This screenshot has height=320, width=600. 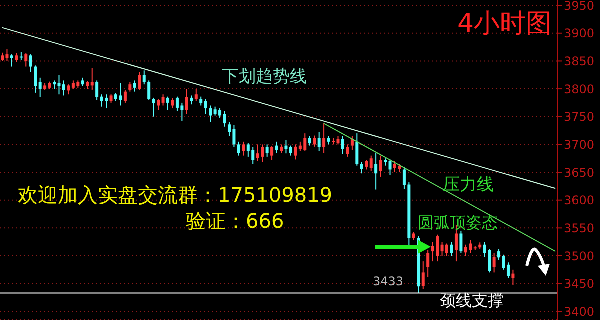 I want to click on chart-title: 4小时图, so click(x=504, y=24).